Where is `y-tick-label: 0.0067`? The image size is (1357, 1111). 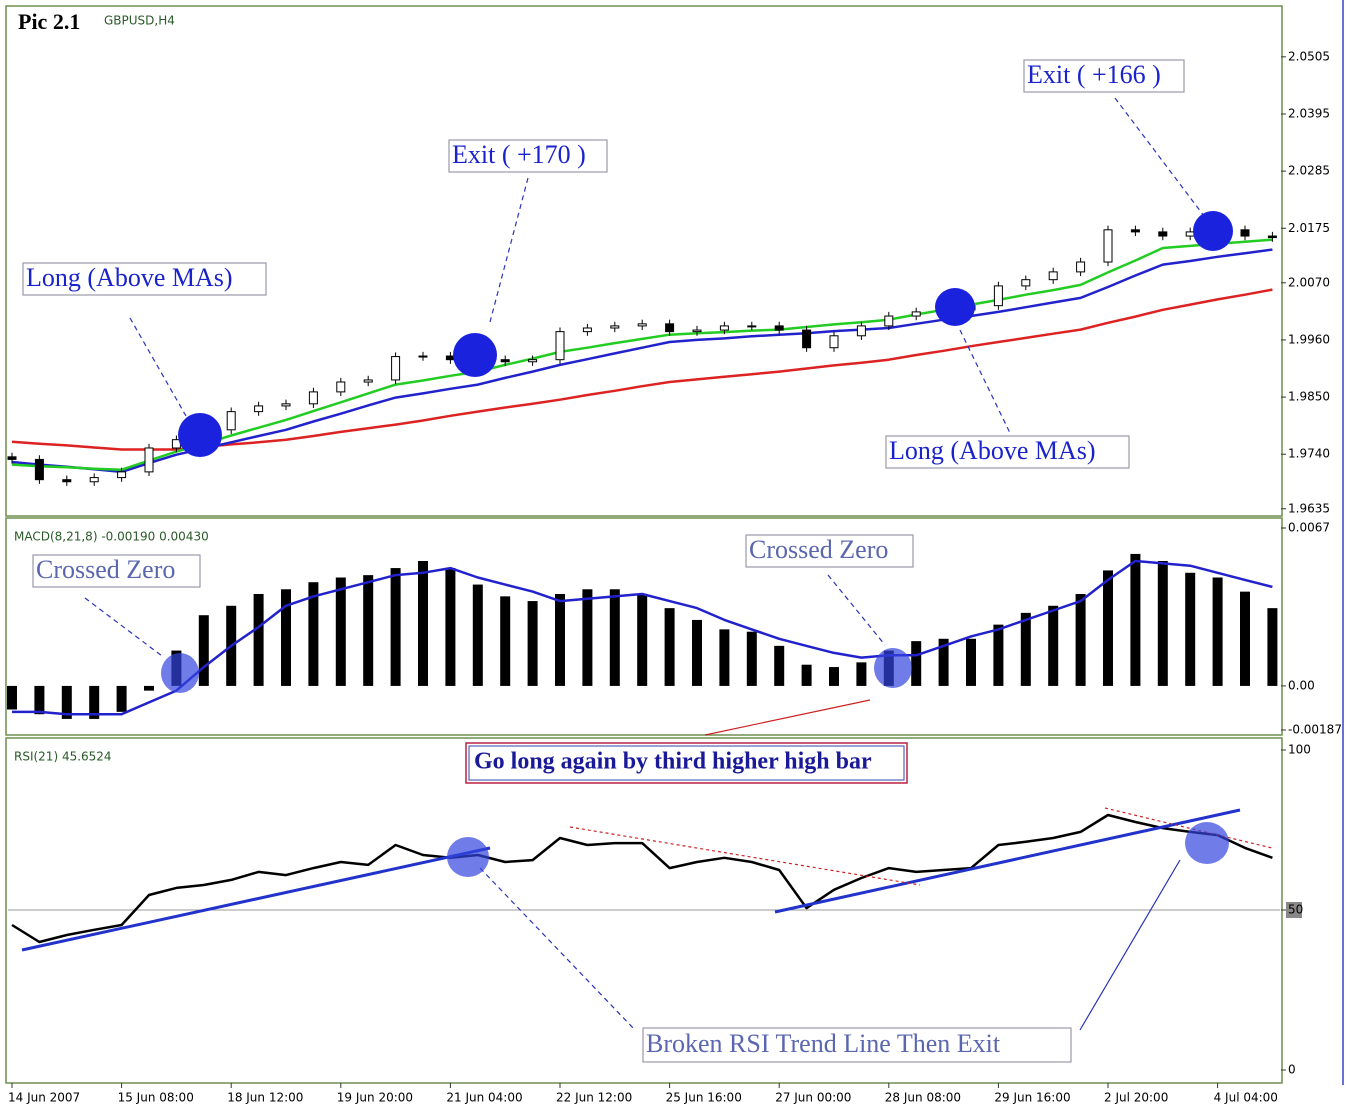
y-tick-label: 0.0067 is located at coordinates (1309, 528).